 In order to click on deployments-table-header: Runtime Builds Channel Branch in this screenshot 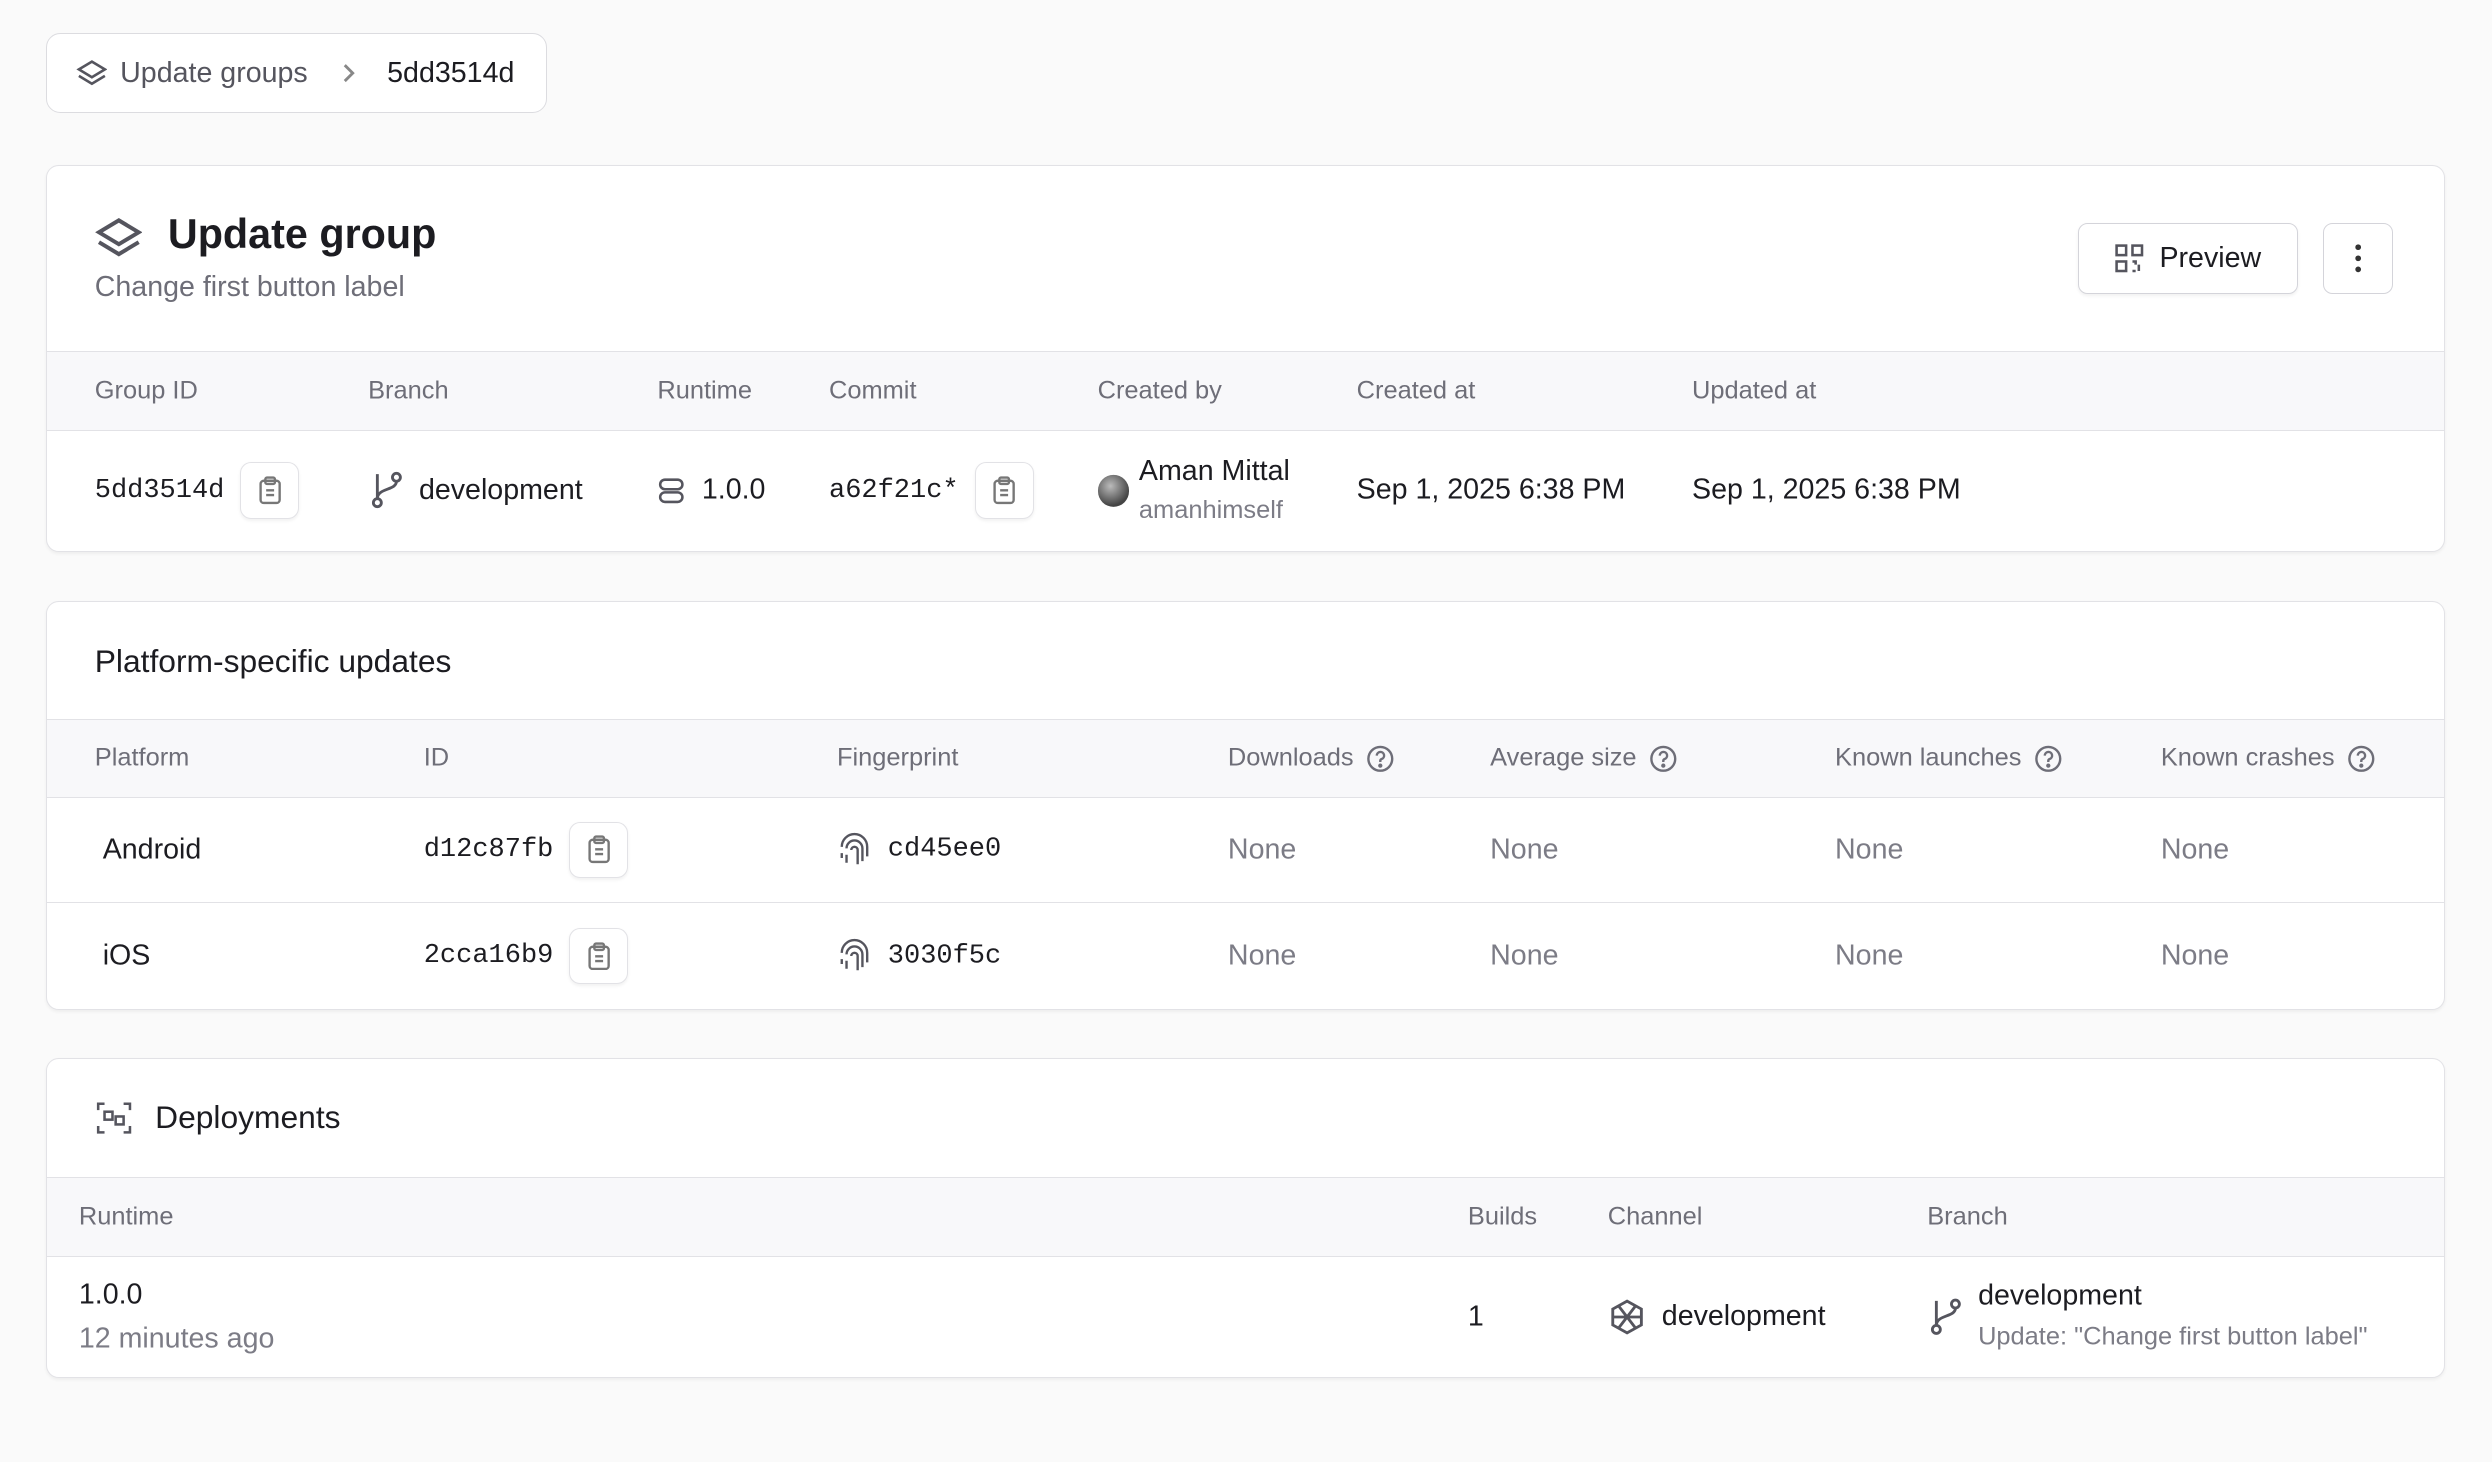, I will do `click(1245, 1217)`.